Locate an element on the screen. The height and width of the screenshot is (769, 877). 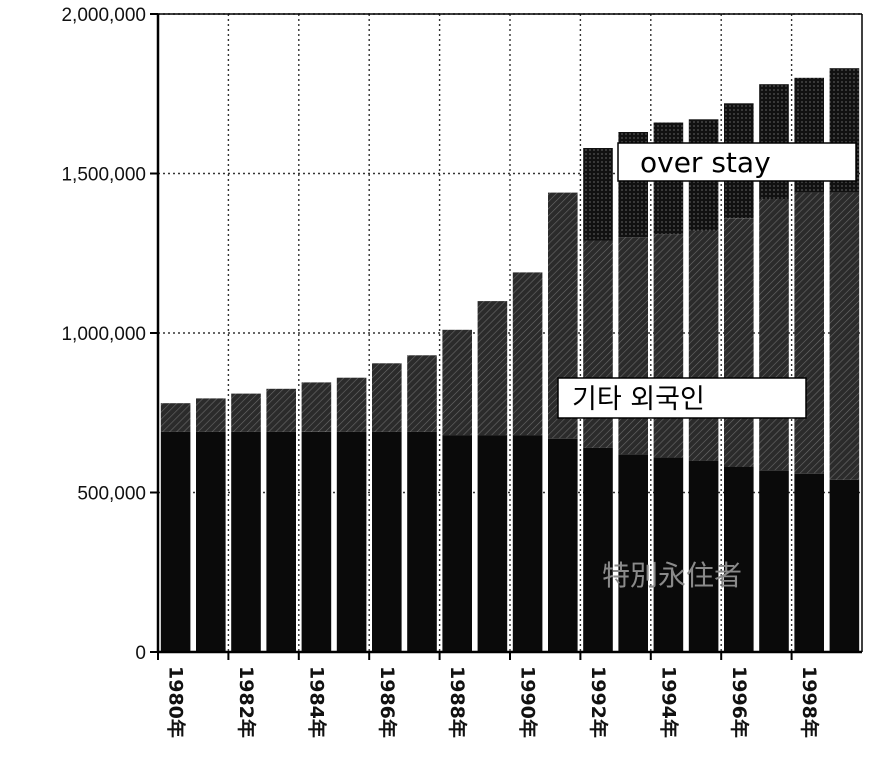
annotation-overstay: over stay is located at coordinates (737, 162).